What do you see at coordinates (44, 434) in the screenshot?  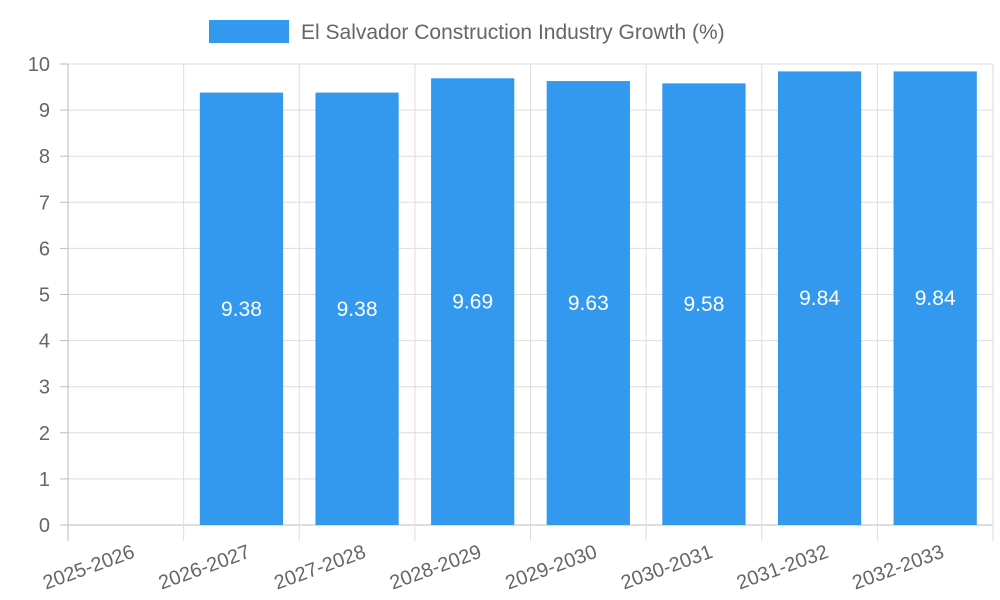 I see `y-tick-label: 2` at bounding box center [44, 434].